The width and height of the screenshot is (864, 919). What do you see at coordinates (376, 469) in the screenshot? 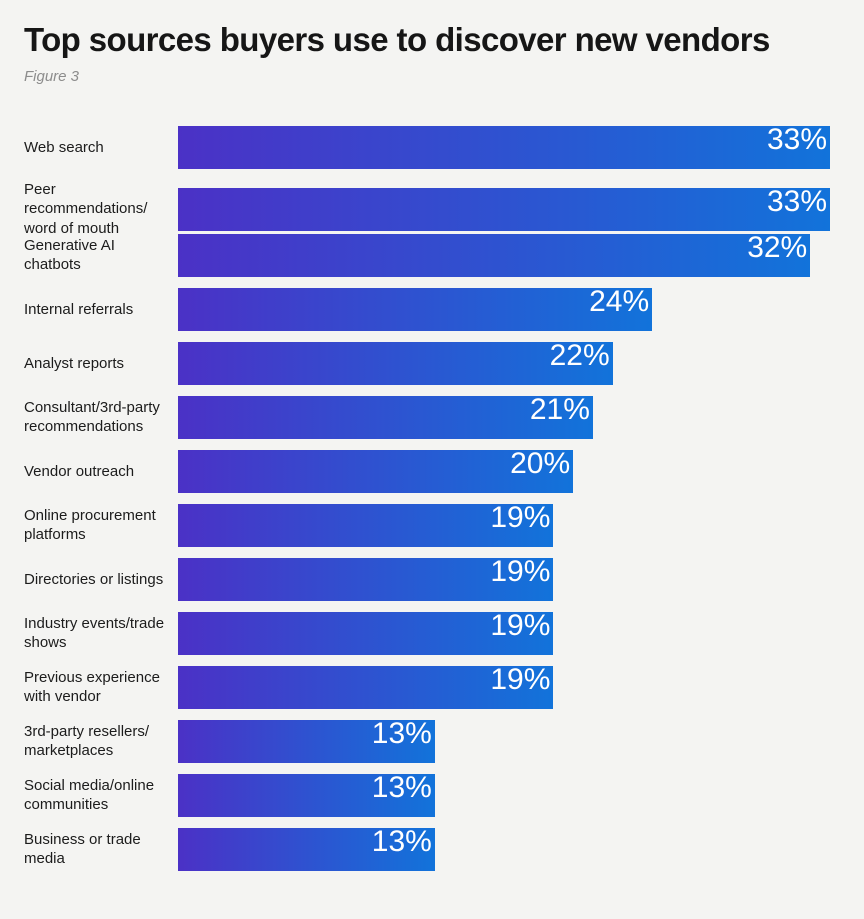
I see `bar: 20%` at bounding box center [376, 469].